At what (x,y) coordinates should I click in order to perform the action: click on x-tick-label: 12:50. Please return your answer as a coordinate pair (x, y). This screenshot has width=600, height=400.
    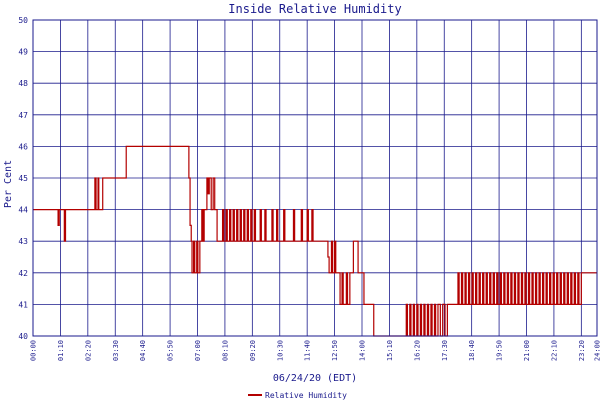
    Looking at the image, I should click on (335, 350).